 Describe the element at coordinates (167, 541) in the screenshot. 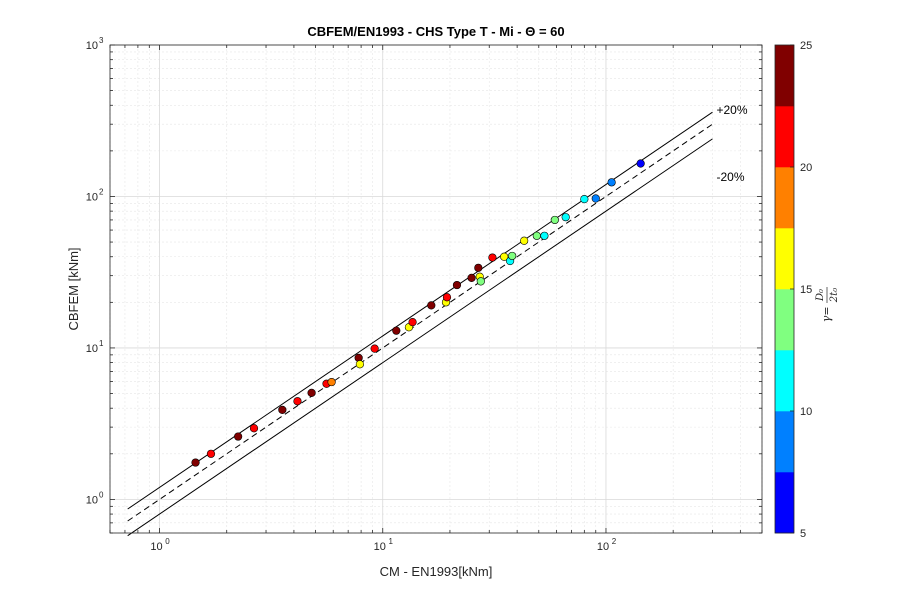

I see `x-tick-label-exponent: 0` at that location.